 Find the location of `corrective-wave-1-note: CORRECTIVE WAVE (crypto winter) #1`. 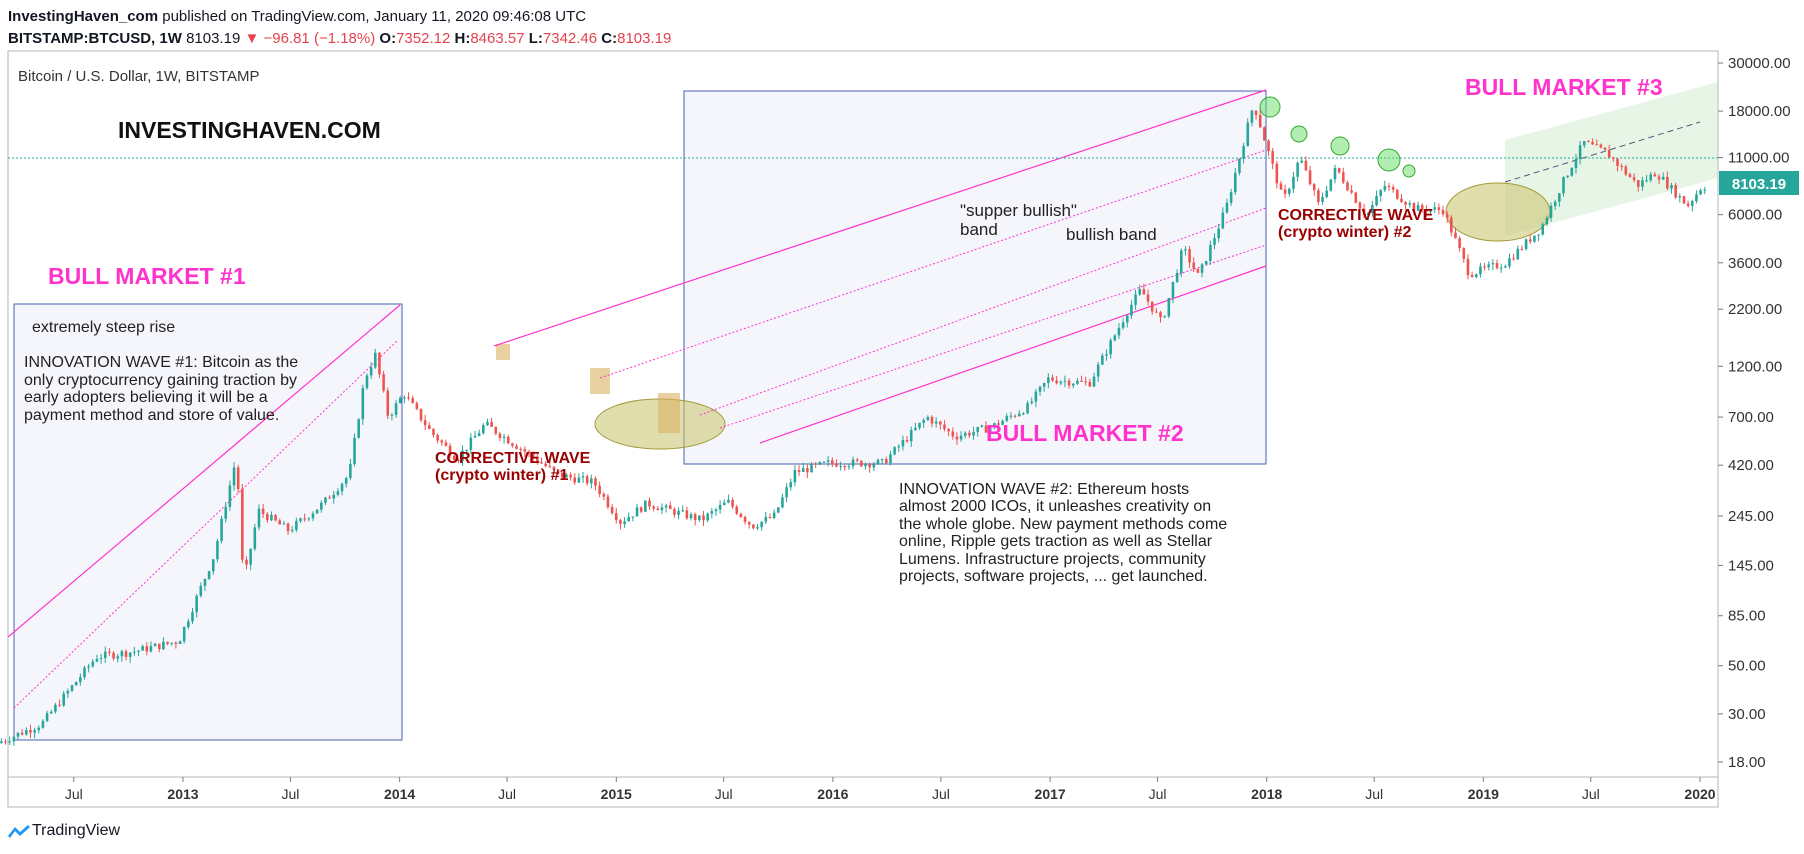

corrective-wave-1-note: CORRECTIVE WAVE (crypto winter) #1 is located at coordinates (513, 467).